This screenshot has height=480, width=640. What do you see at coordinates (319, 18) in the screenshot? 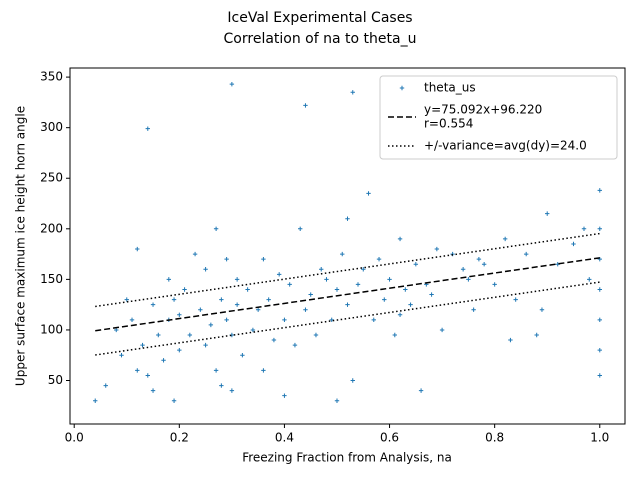
I see `chart-title: IceVal Experimental Cases` at bounding box center [319, 18].